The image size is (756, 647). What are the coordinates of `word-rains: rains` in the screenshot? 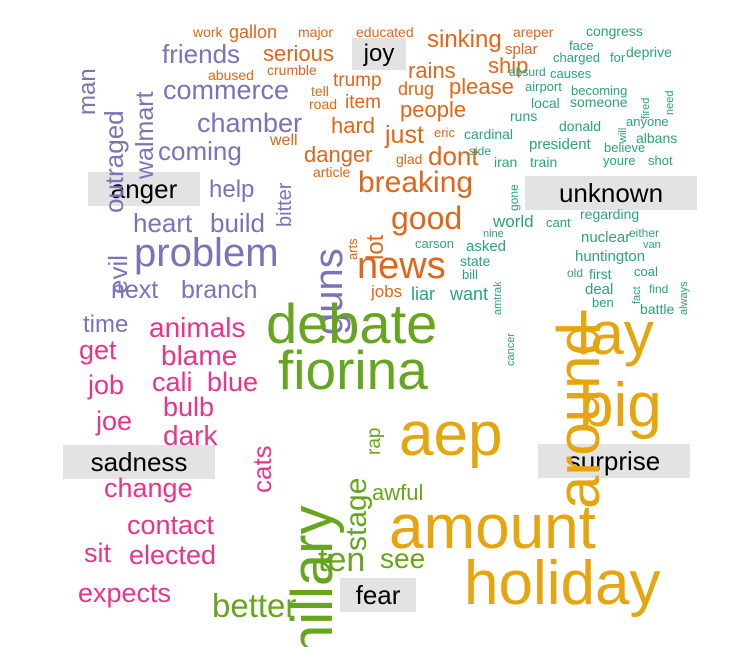 It's located at (432, 70).